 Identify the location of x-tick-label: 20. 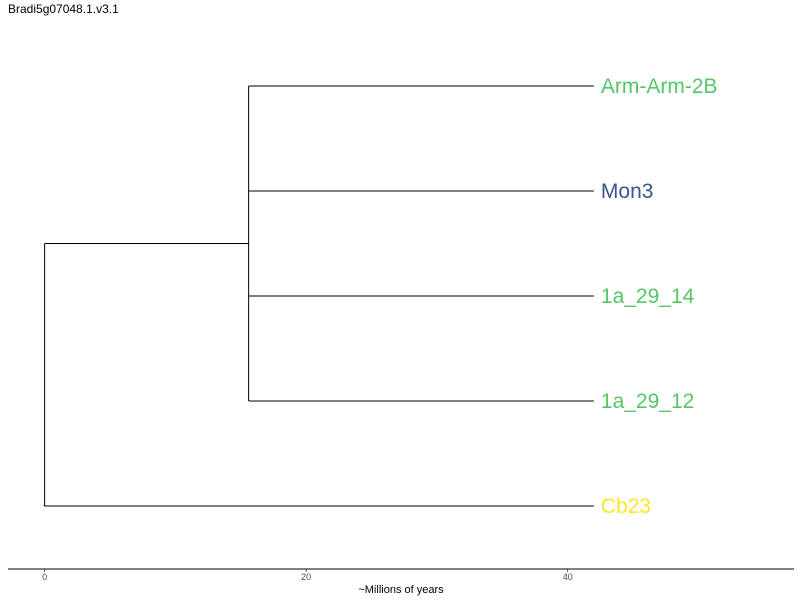
(306, 577).